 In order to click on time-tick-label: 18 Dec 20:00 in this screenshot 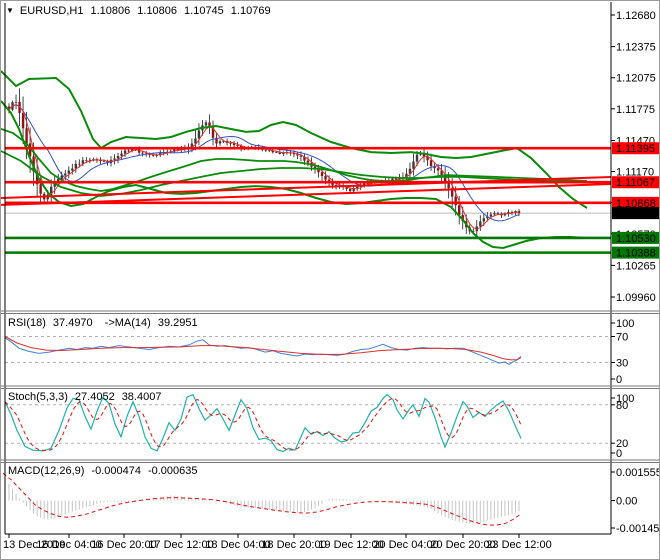, I will do `click(293, 545)`.